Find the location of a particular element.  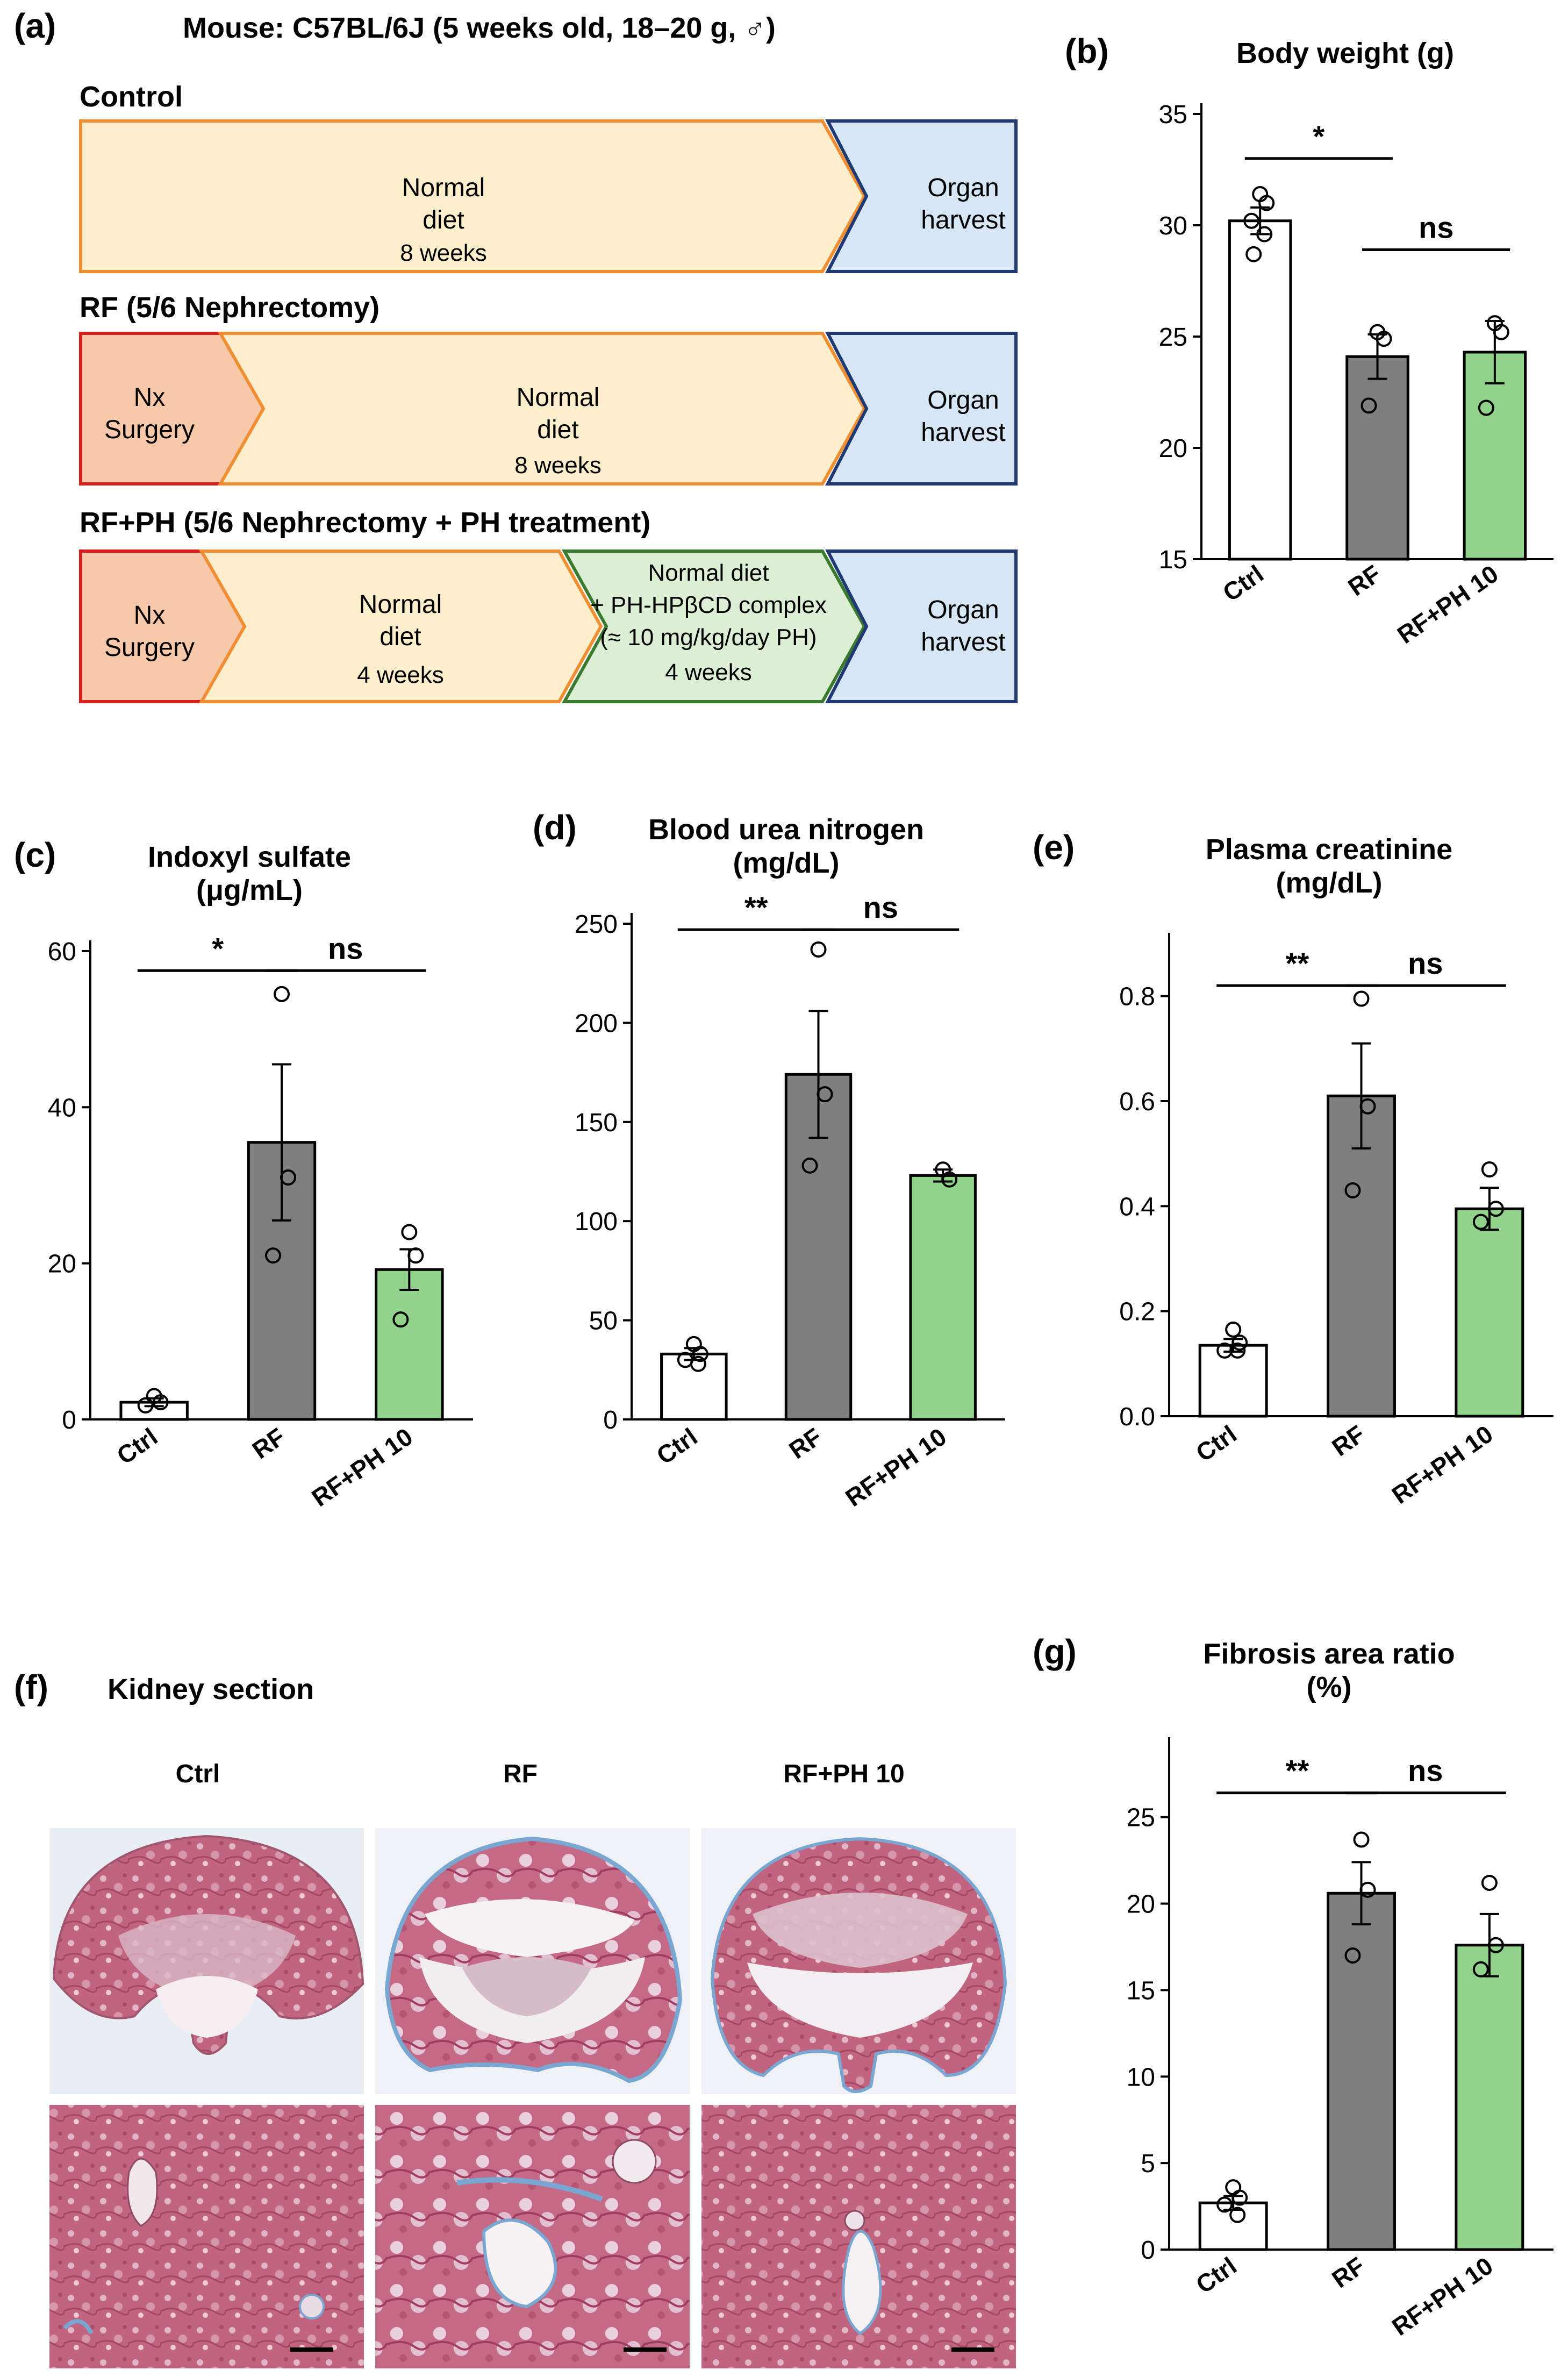

y-tick-label: 15 is located at coordinates (1141, 1990).